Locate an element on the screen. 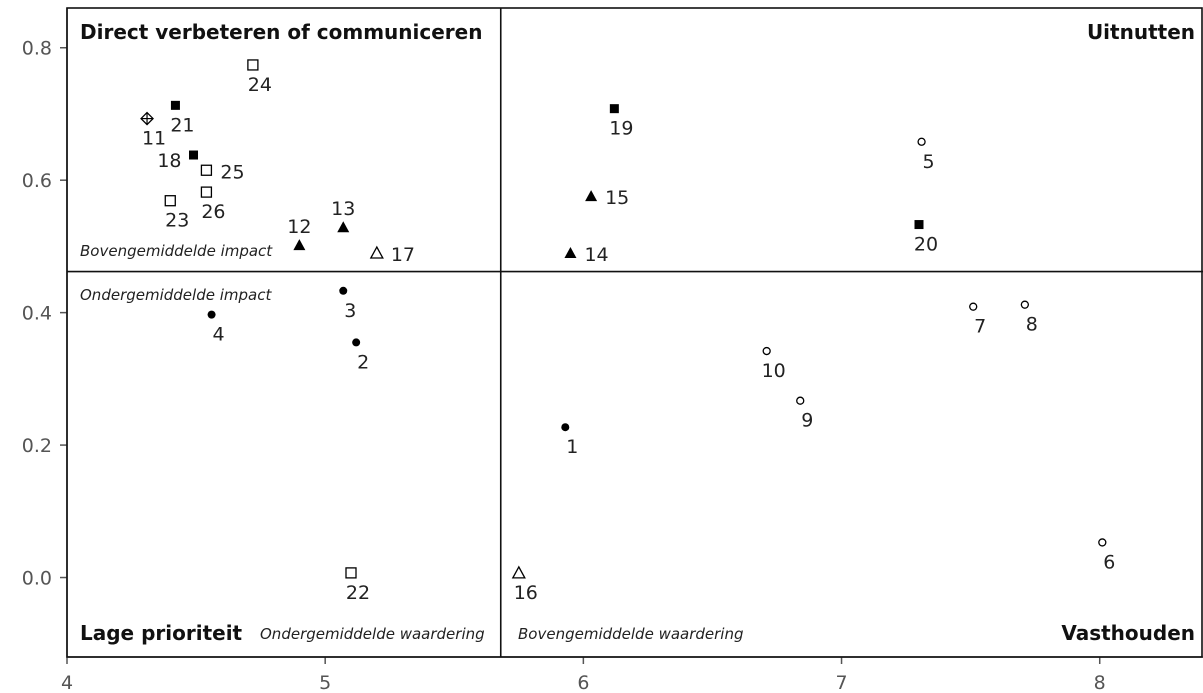  data-point-2: 2 is located at coordinates (360, 355).